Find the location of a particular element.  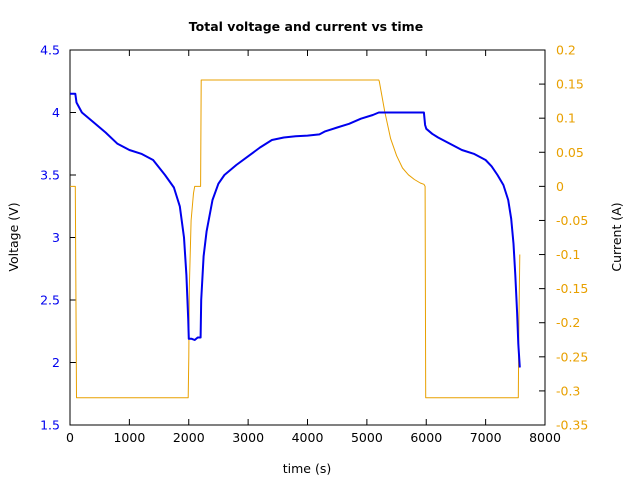

left-y-tick-label: 3.5 is located at coordinates (50, 175).